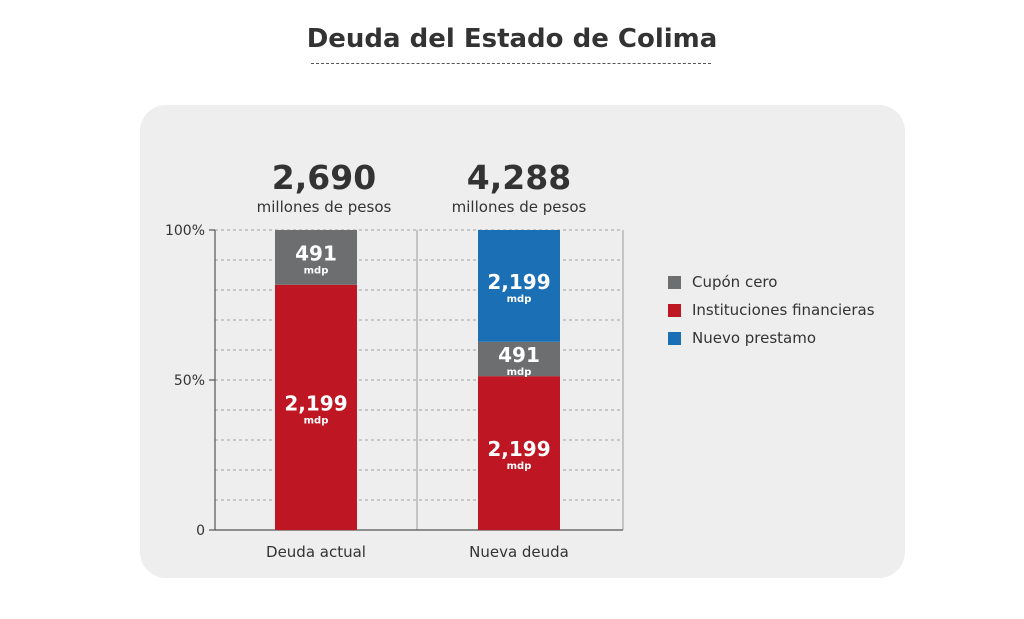  I want to click on legend-item-cupon-cero: Cupón cero, so click(771, 282).